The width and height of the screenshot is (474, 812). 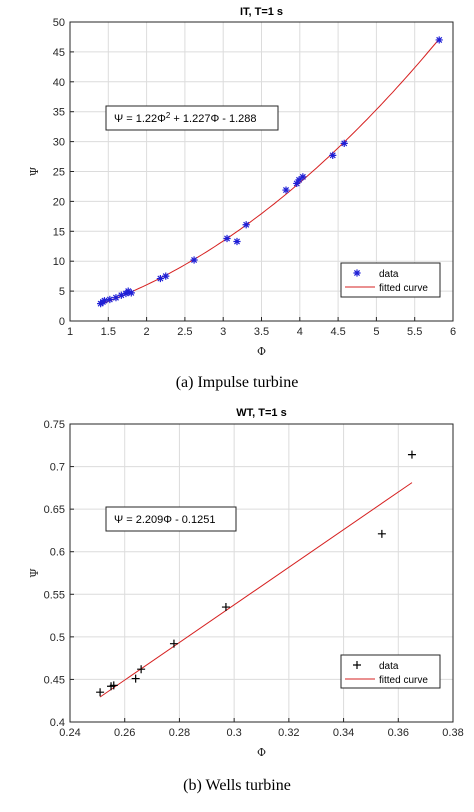 I want to click on x-tick-label: 2, so click(x=147, y=332).